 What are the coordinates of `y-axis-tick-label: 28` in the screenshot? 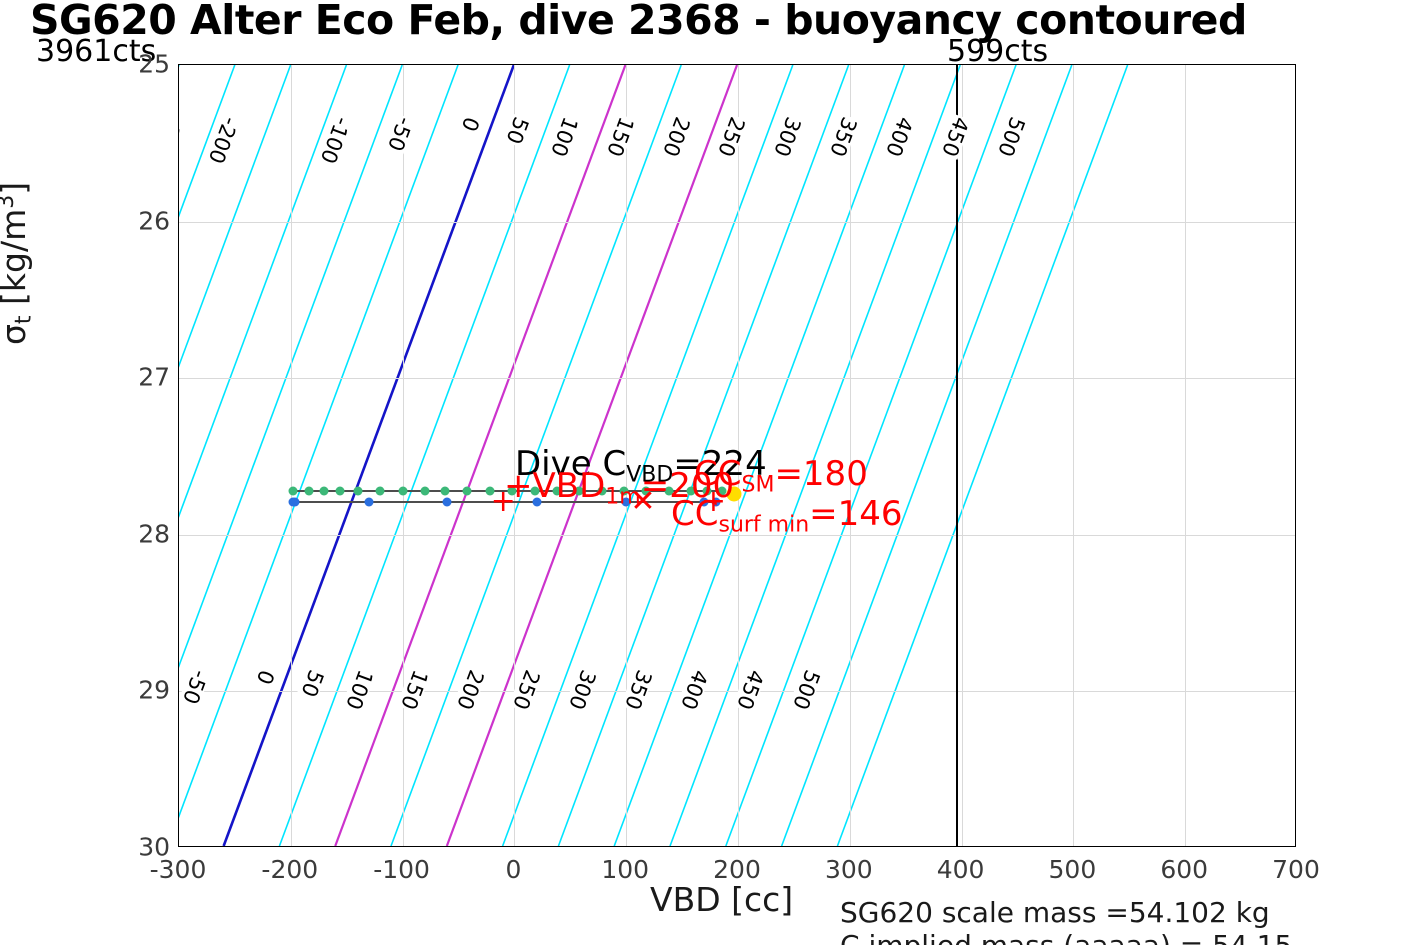 It's located at (154, 534).